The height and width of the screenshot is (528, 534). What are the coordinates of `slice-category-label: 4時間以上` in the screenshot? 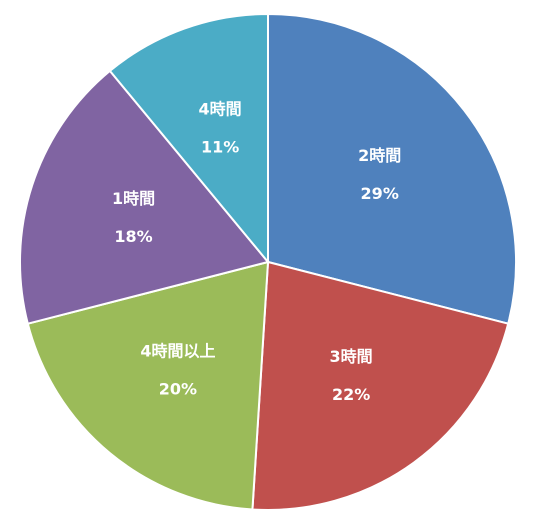 It's located at (177, 350).